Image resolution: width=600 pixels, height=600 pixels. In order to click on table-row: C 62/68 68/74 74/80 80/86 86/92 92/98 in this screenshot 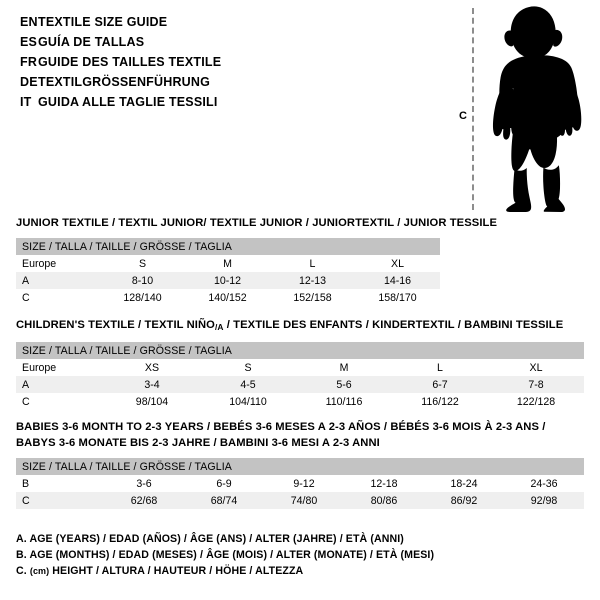, I will do `click(300, 500)`.